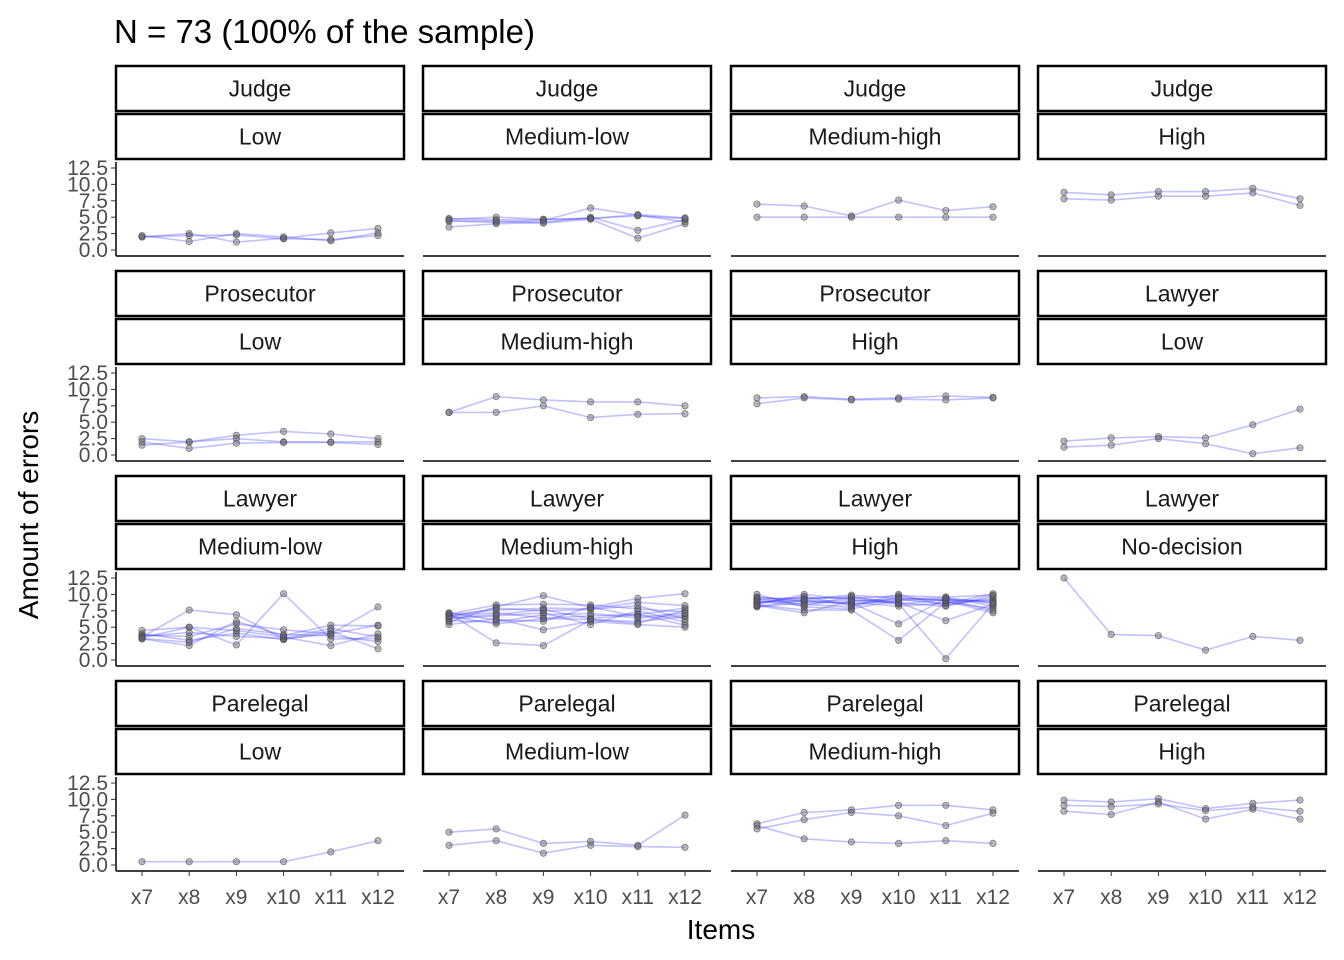  I want to click on x-tick-label: x9, so click(236, 897).